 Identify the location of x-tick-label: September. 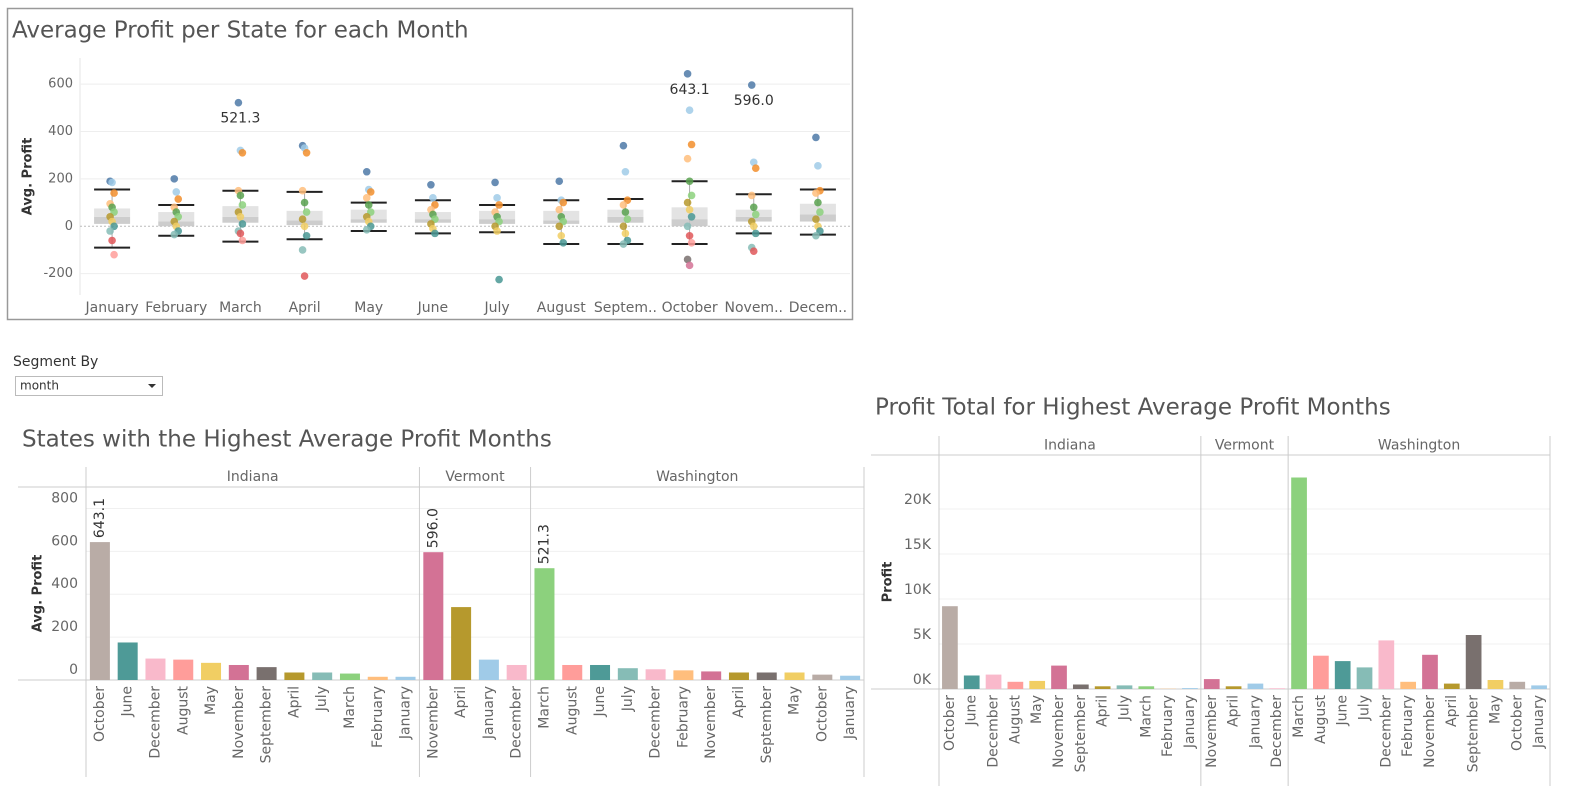
(767, 725).